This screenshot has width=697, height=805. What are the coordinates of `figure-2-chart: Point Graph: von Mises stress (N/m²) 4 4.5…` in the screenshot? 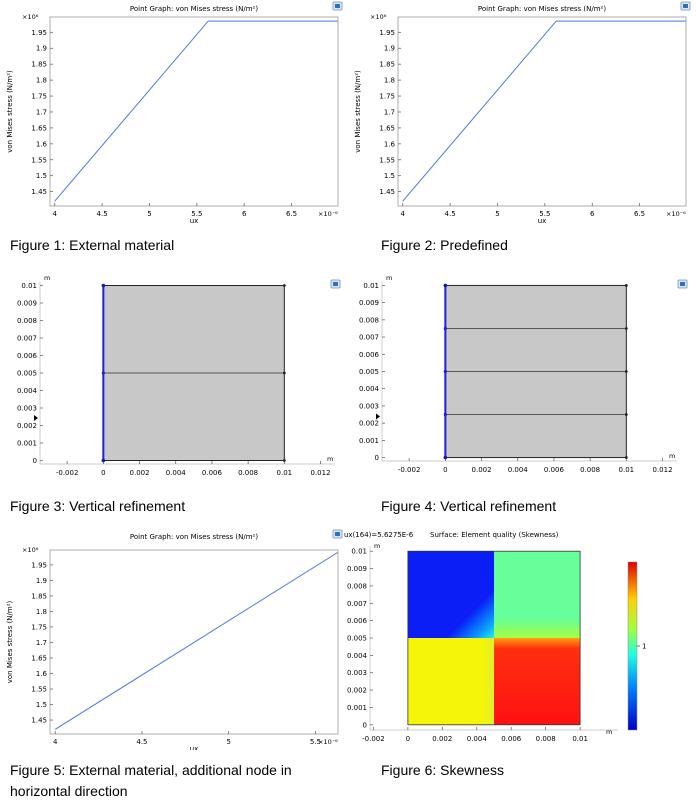 It's located at (520, 114).